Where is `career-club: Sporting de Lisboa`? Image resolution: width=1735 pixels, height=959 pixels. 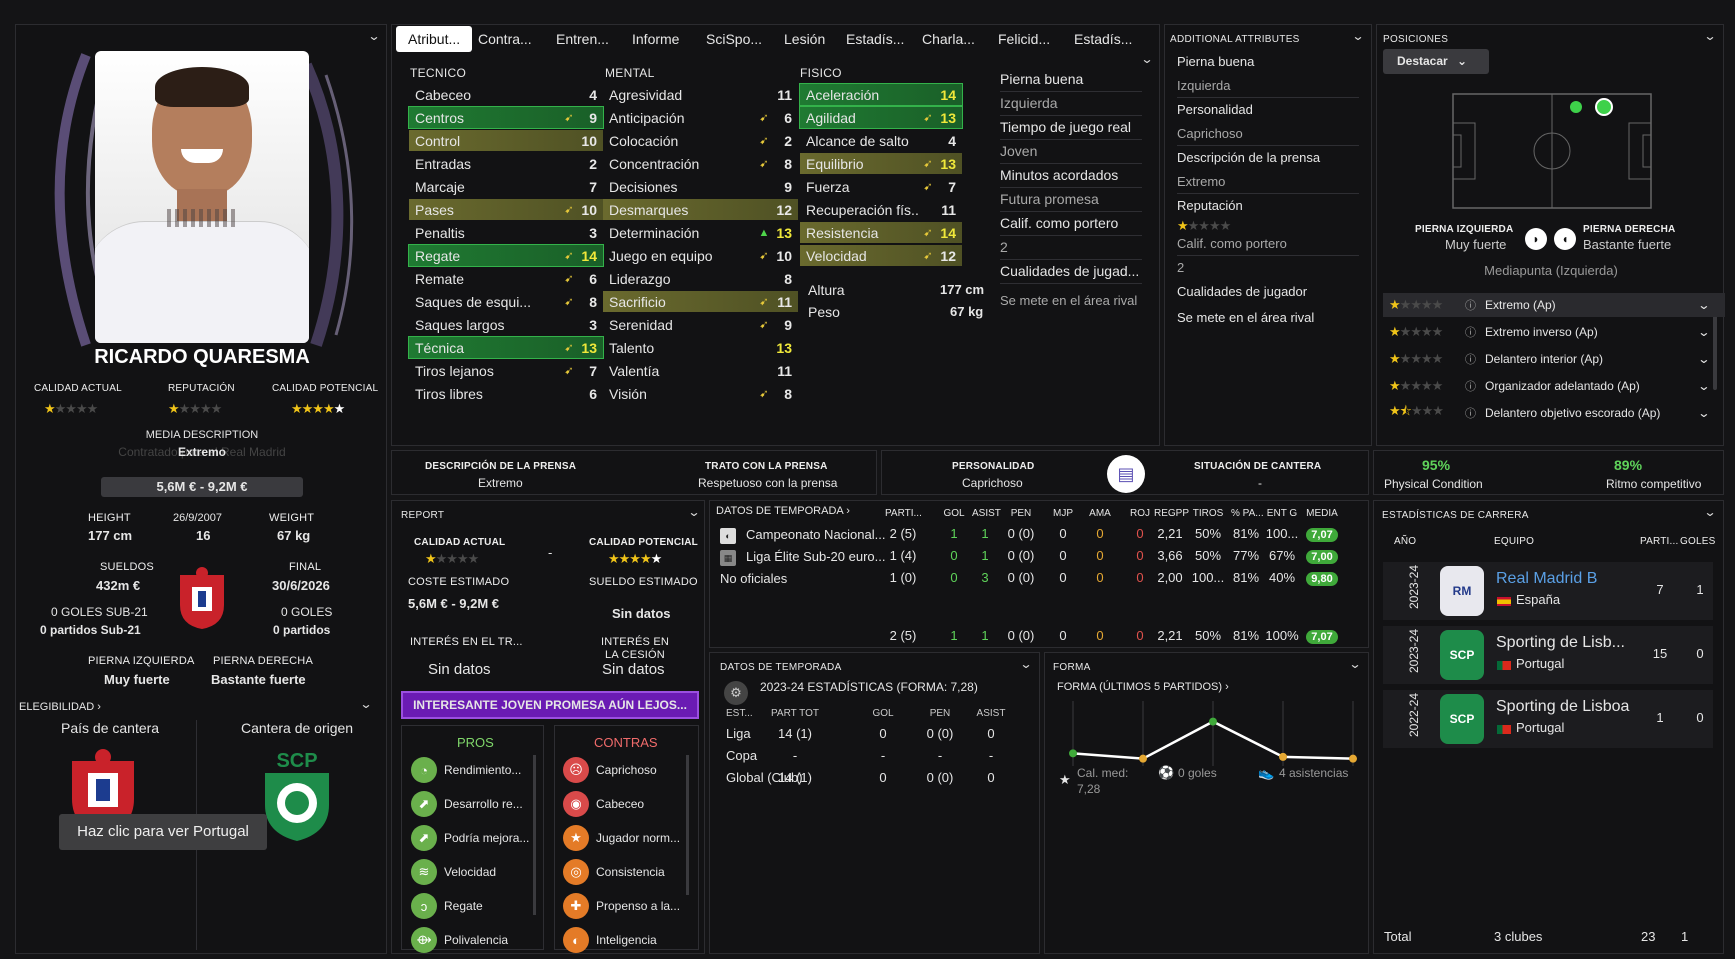 career-club: Sporting de Lisboa is located at coordinates (1563, 706).